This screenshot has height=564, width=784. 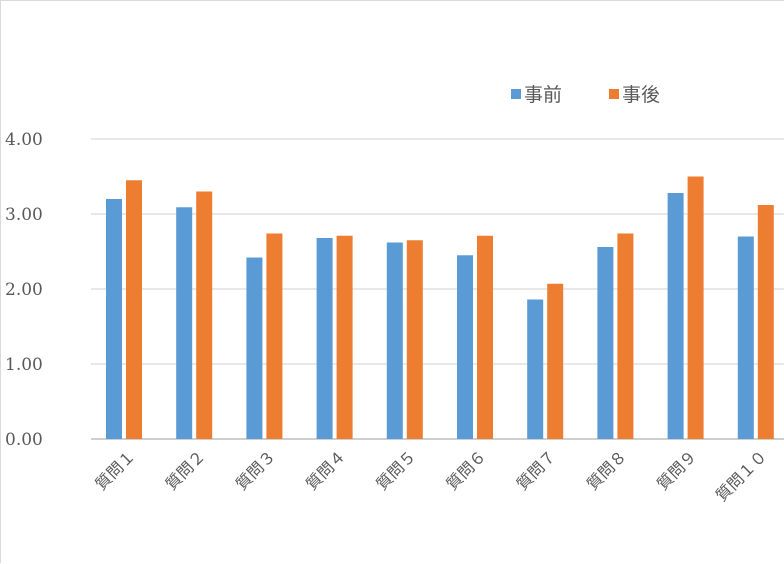 I want to click on y-tick-label: 2.00, so click(x=24, y=290).